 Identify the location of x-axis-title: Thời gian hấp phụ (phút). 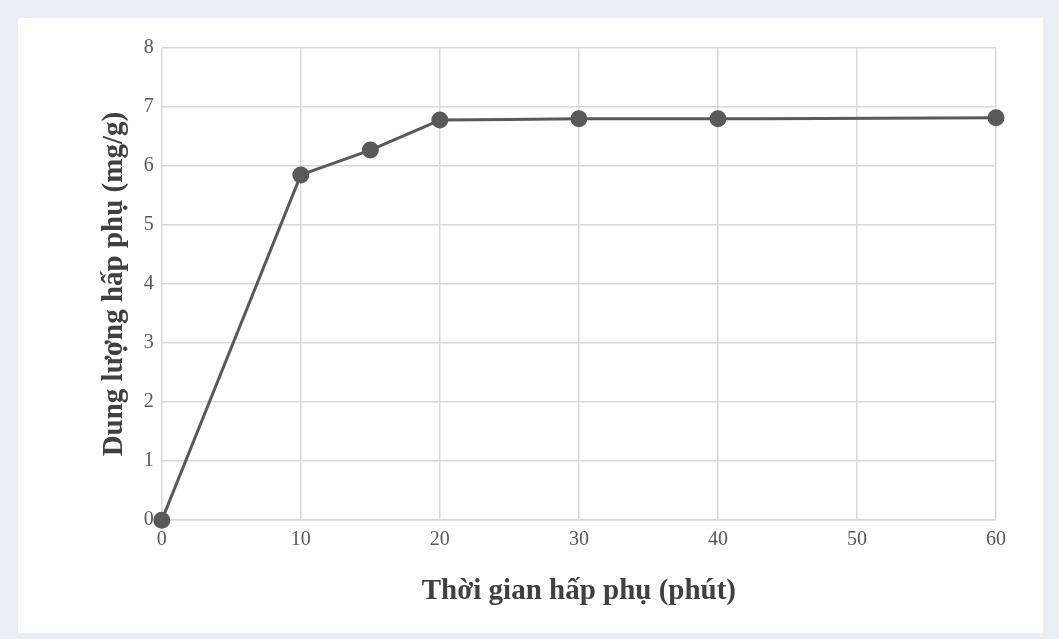
(579, 590).